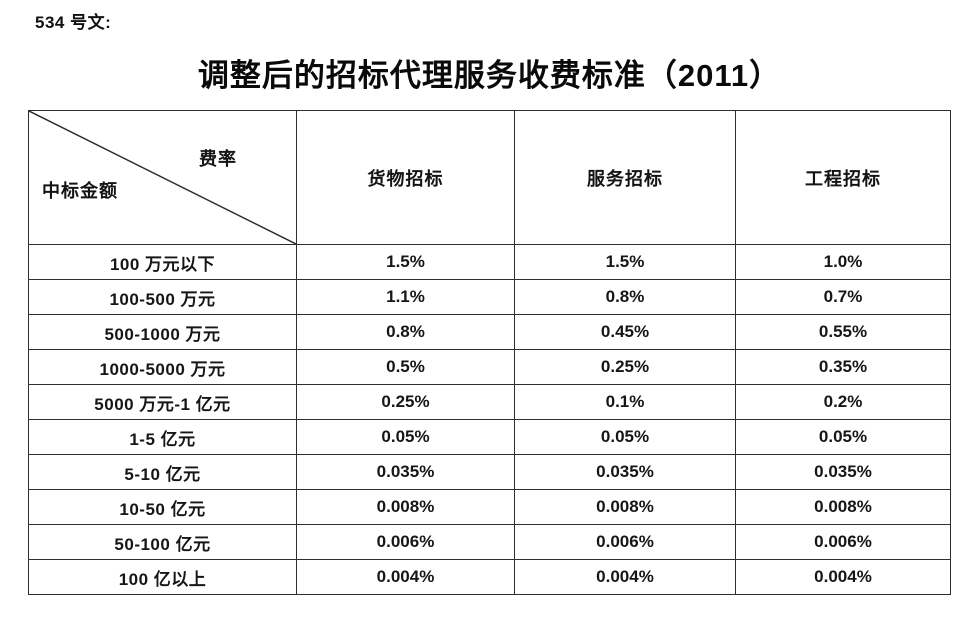 The height and width of the screenshot is (629, 979). What do you see at coordinates (625, 402) in the screenshot?
I see `table-cell: 0.1%` at bounding box center [625, 402].